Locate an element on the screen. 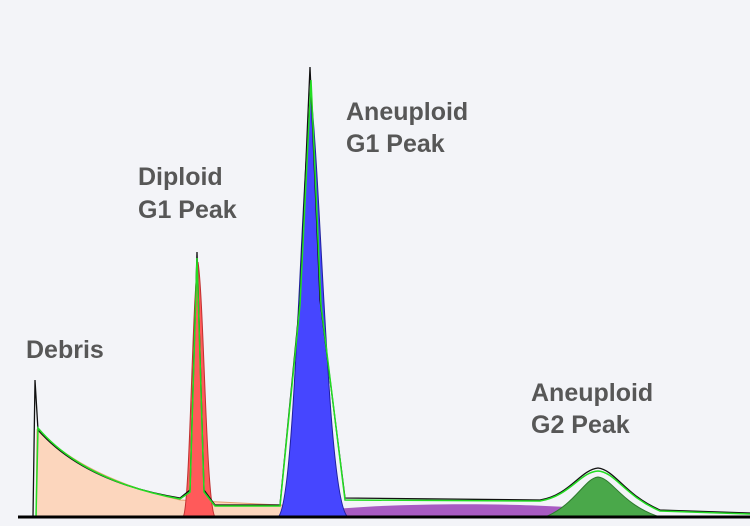 The height and width of the screenshot is (526, 750). debris-label: Debris is located at coordinates (65, 350).